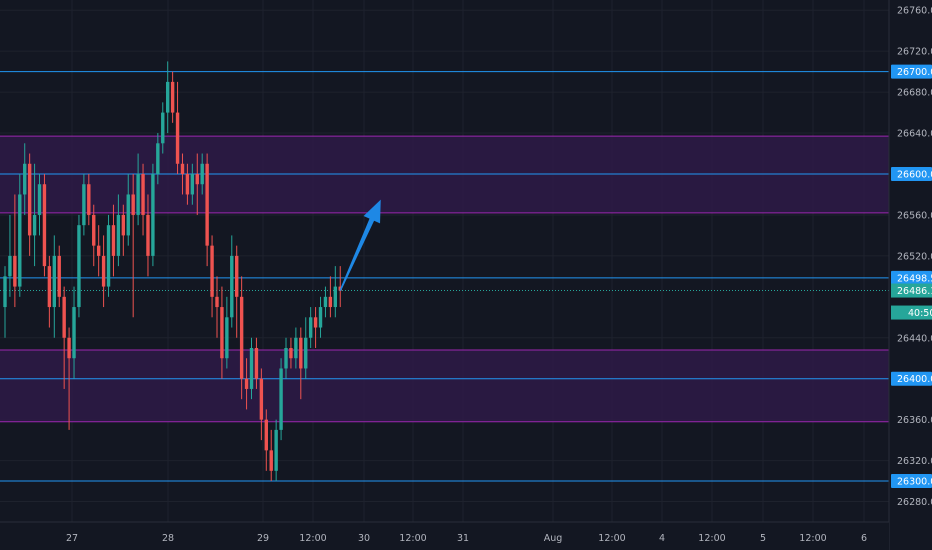 Image resolution: width=932 pixels, height=550 pixels. What do you see at coordinates (364, 538) in the screenshot?
I see `x-tick-label: 30` at bounding box center [364, 538].